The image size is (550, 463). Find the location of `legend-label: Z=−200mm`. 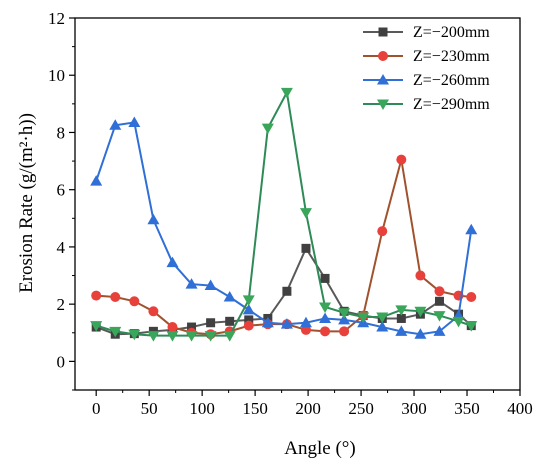

legend-label: Z=−200mm is located at coordinates (451, 32).